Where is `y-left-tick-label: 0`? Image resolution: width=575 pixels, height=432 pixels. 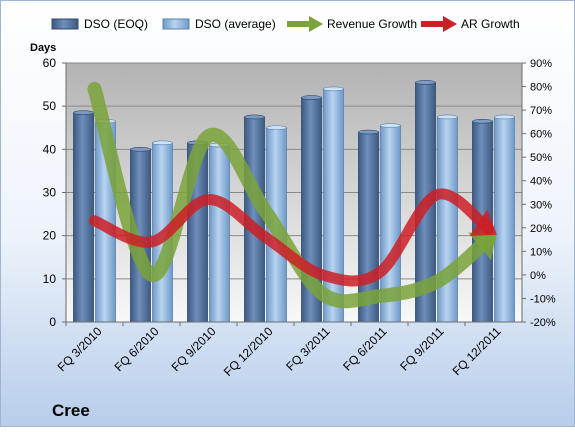 y-left-tick-label: 0 is located at coordinates (52, 322).